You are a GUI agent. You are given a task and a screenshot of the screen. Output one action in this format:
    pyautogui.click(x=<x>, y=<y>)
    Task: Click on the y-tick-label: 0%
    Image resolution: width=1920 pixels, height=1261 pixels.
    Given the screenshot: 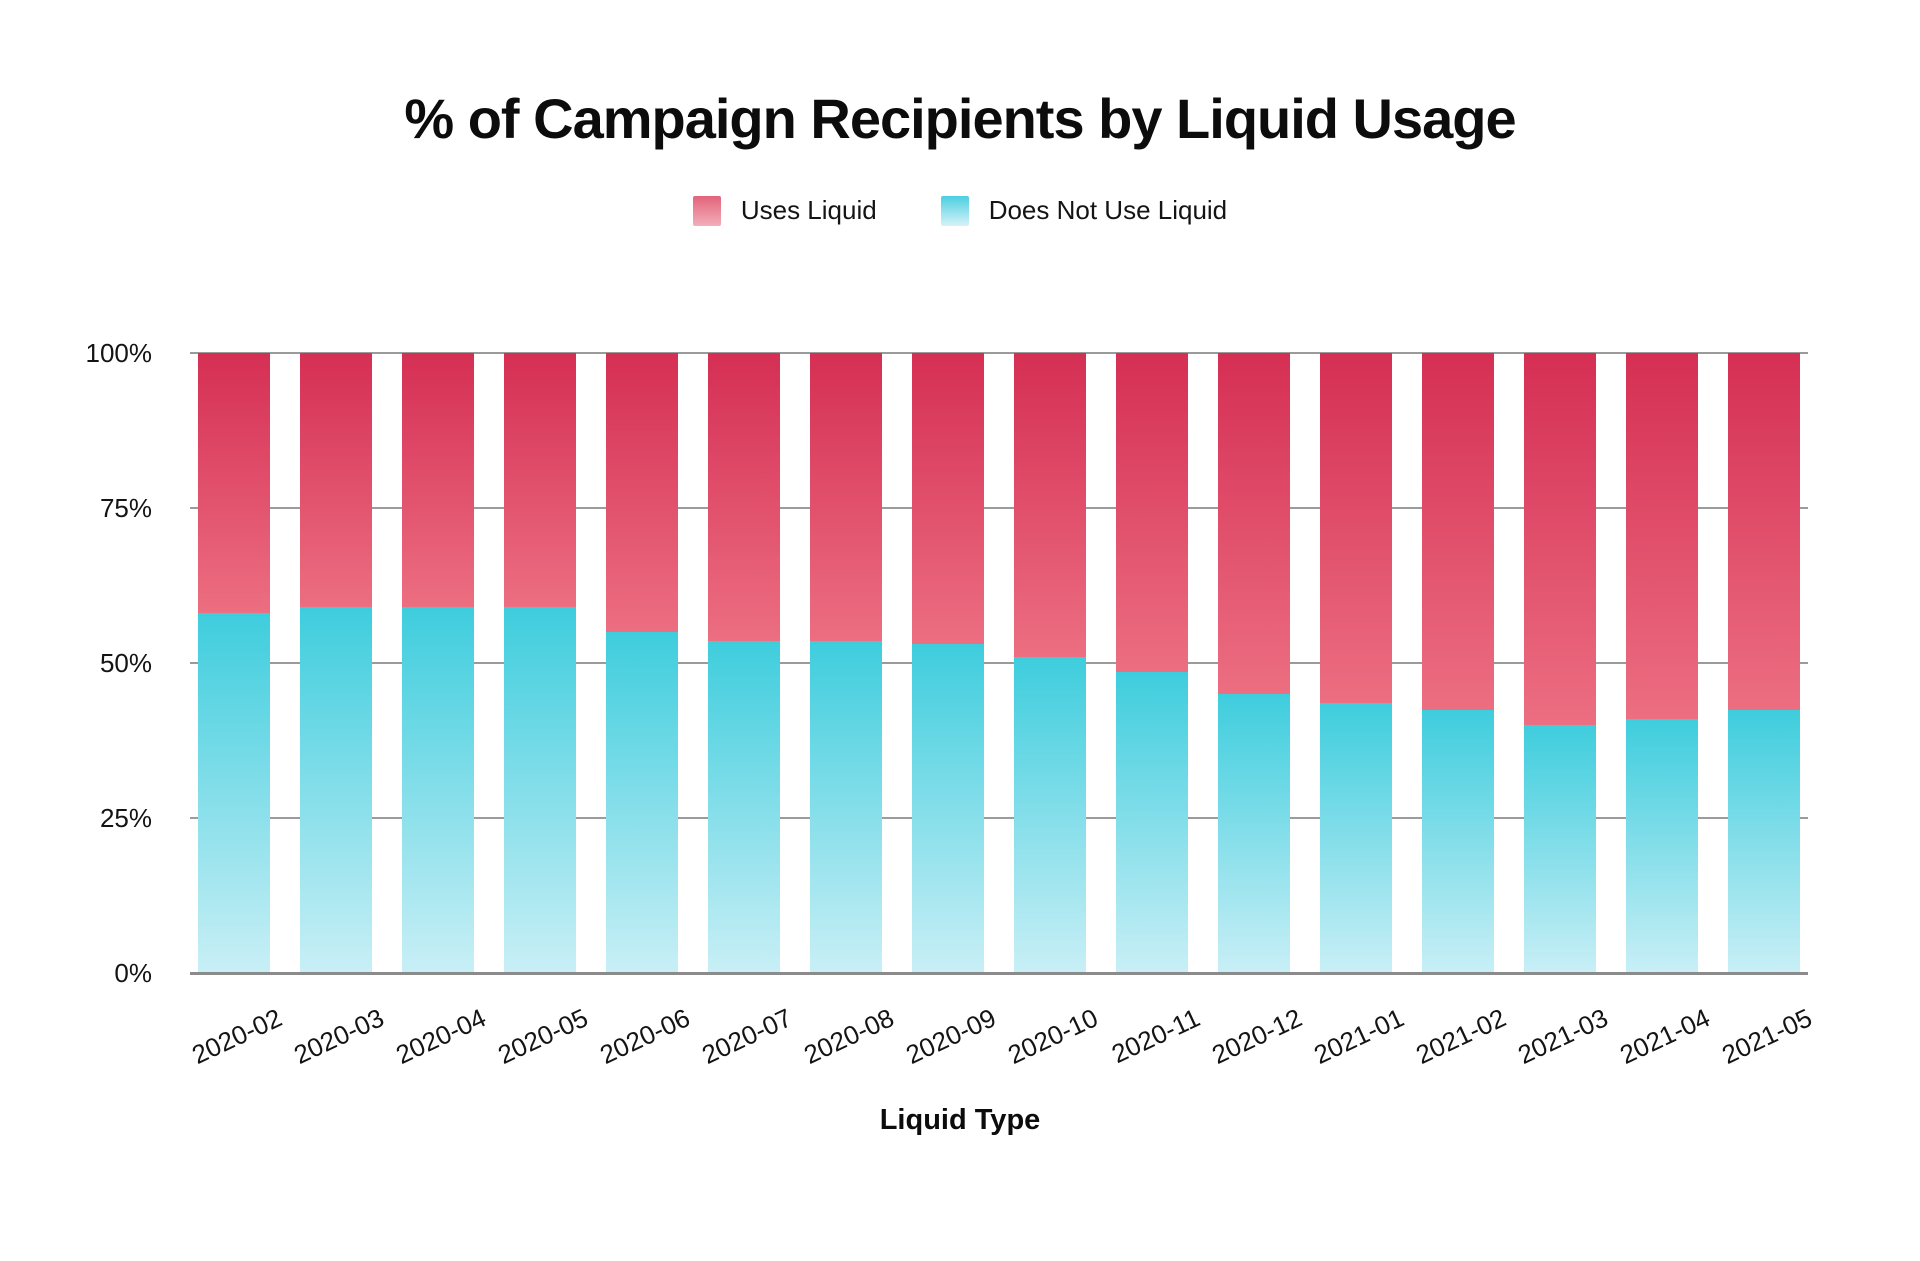 What is the action you would take?
    pyautogui.click(x=133, y=973)
    